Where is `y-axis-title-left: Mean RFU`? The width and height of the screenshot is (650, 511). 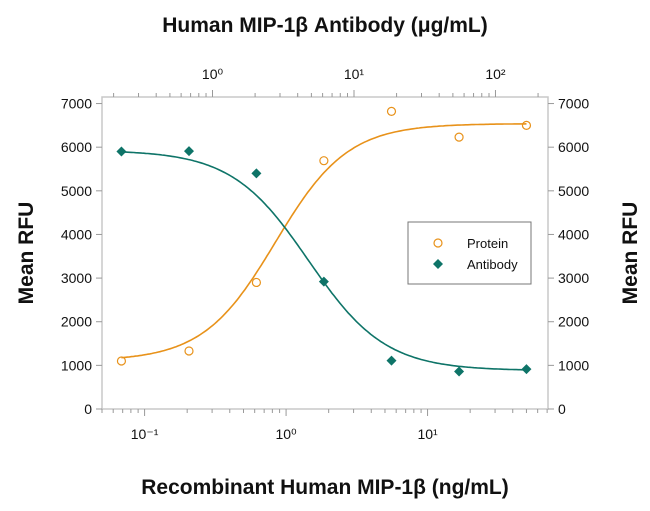 y-axis-title-left: Mean RFU is located at coordinates (26, 253).